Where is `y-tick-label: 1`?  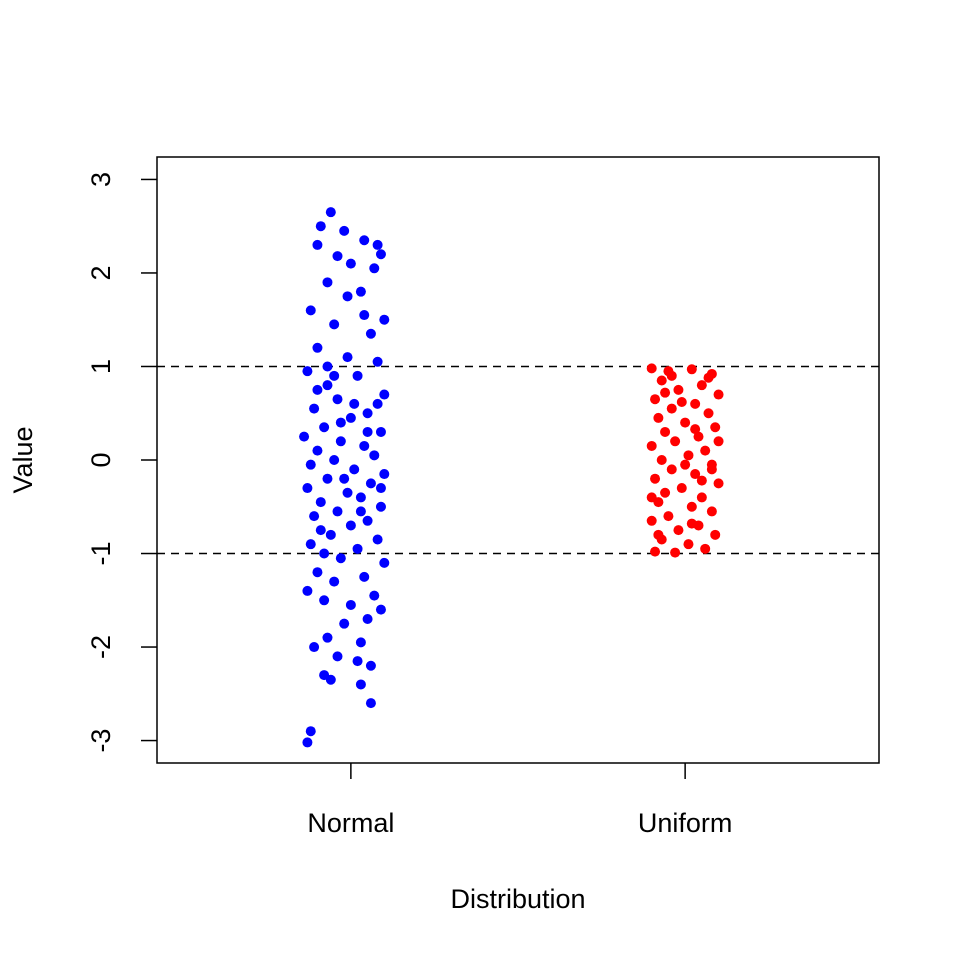 y-tick-label: 1 is located at coordinates (101, 366).